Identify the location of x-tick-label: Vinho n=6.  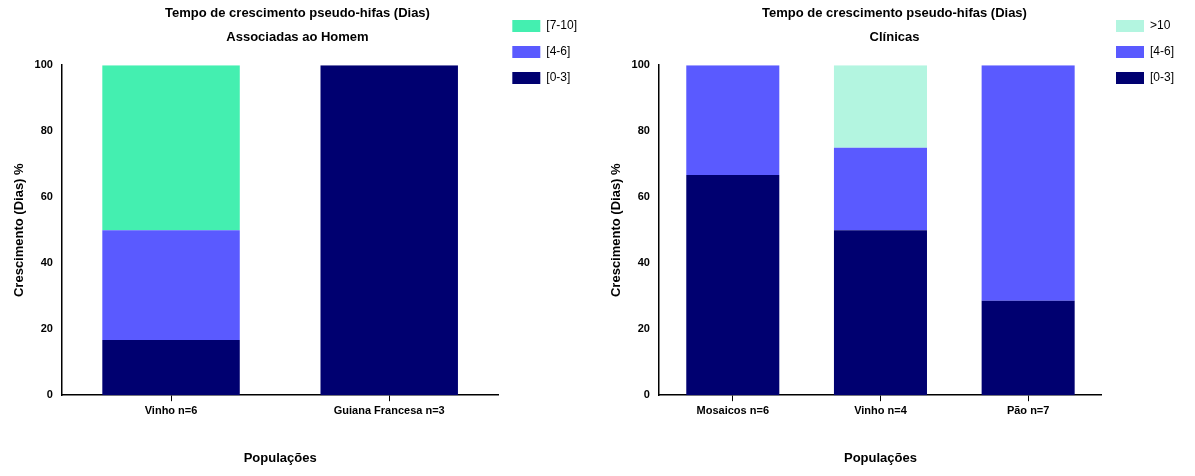
(171, 409).